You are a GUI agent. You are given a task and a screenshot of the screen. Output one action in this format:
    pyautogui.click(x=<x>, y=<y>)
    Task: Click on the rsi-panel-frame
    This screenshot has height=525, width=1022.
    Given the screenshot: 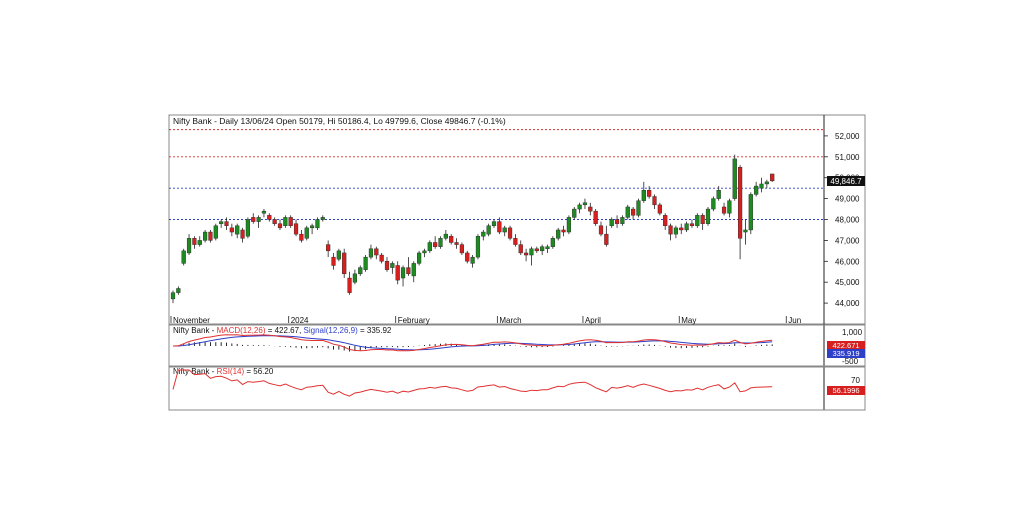 What is the action you would take?
    pyautogui.click(x=517, y=388)
    